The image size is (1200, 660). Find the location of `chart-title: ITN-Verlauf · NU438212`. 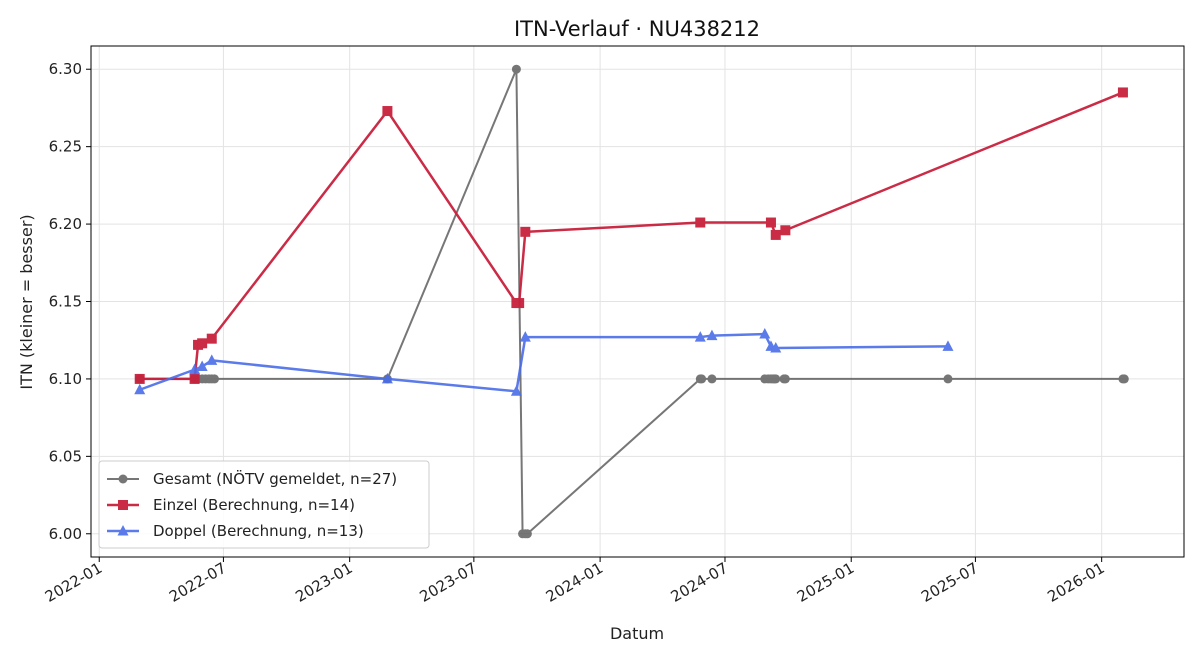

chart-title: ITN-Verlauf · NU438212 is located at coordinates (637, 29).